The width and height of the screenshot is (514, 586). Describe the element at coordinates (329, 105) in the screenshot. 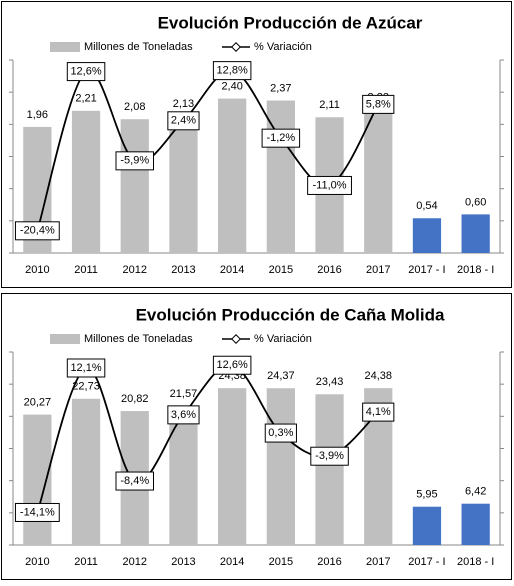

I see `data-label: 2,11` at that location.